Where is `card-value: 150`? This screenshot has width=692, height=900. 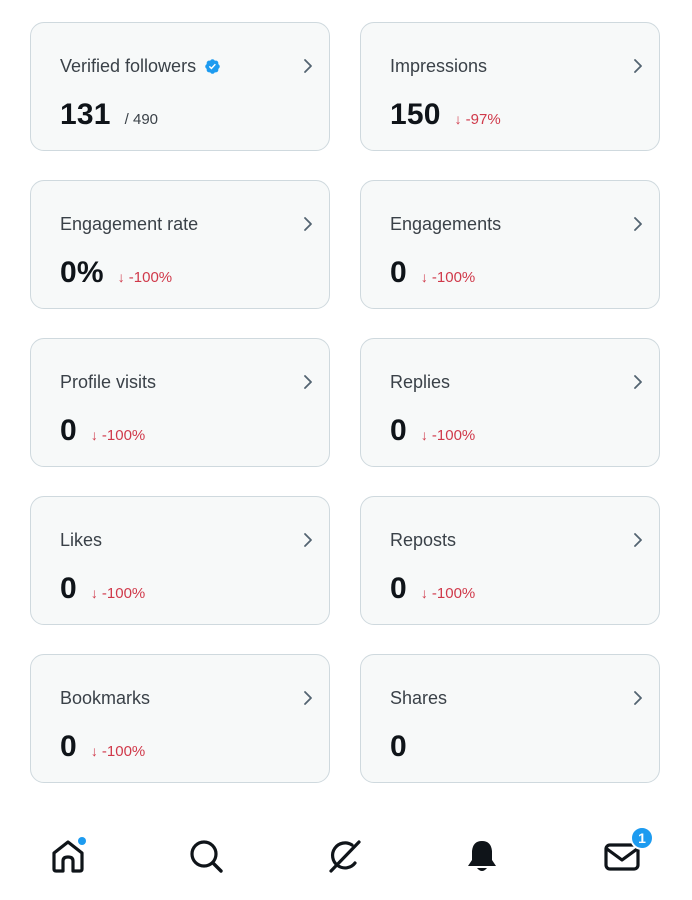 card-value: 150 is located at coordinates (415, 114).